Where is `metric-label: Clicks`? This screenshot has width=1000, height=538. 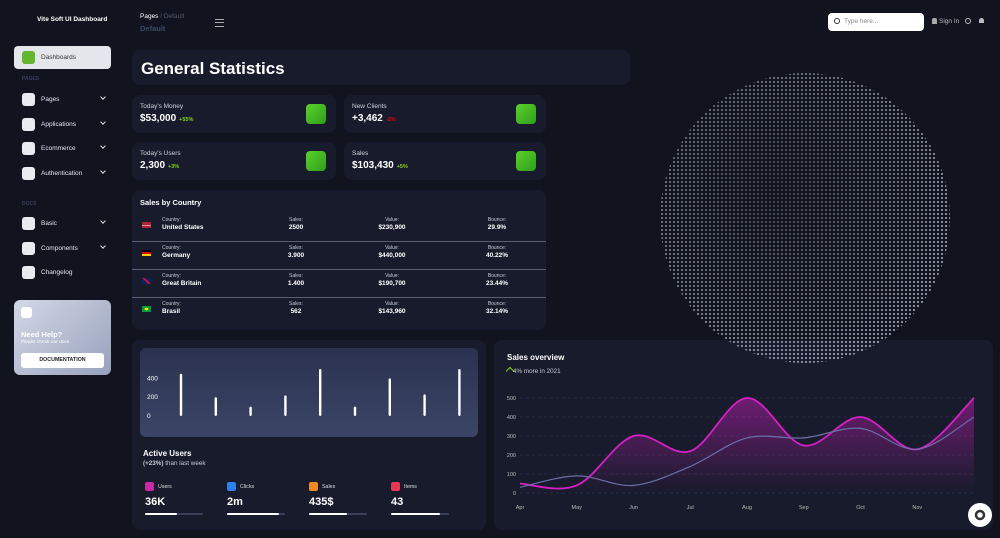 metric-label: Clicks is located at coordinates (247, 487).